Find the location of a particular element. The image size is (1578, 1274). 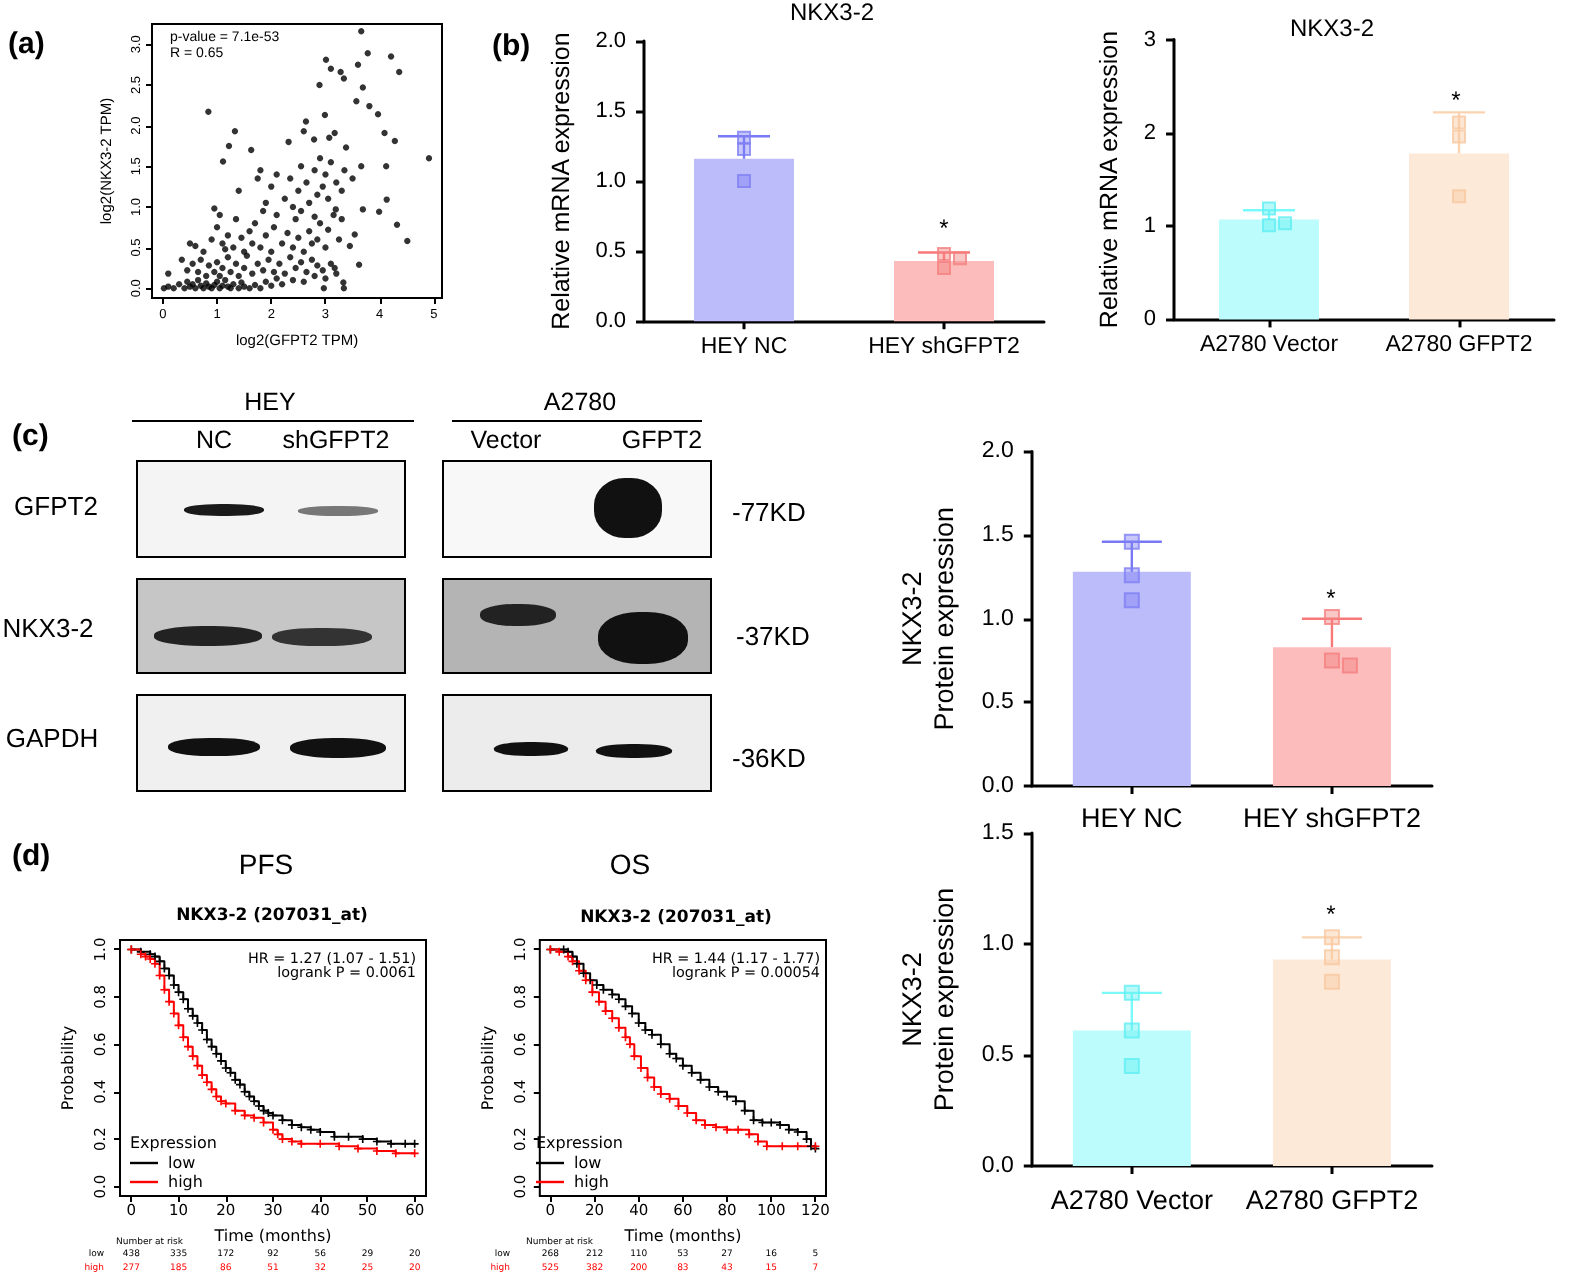

text: A2780 is located at coordinates (580, 401).